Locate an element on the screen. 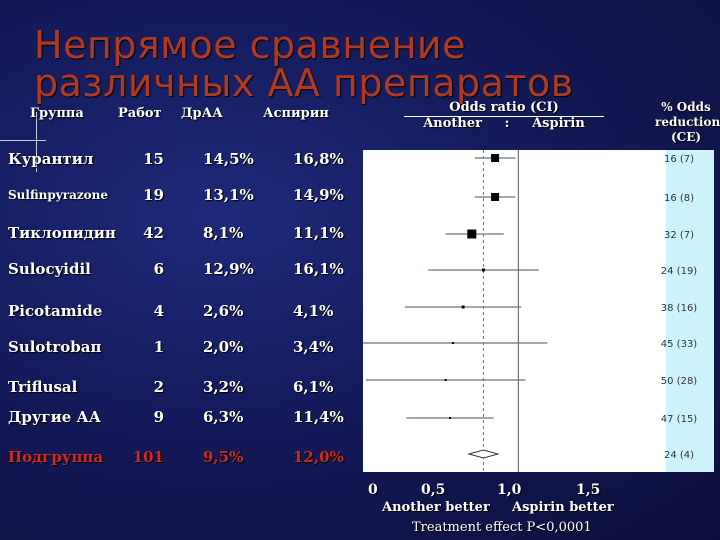  table-row: Sulocyidil 6 12,9% 16,1% is located at coordinates (183, 271).